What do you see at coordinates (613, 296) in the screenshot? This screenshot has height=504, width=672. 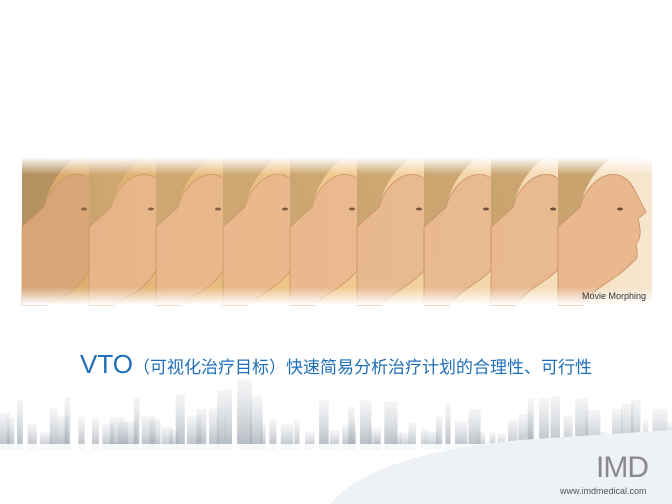 I see `image-caption: Movie Morphing` at bounding box center [613, 296].